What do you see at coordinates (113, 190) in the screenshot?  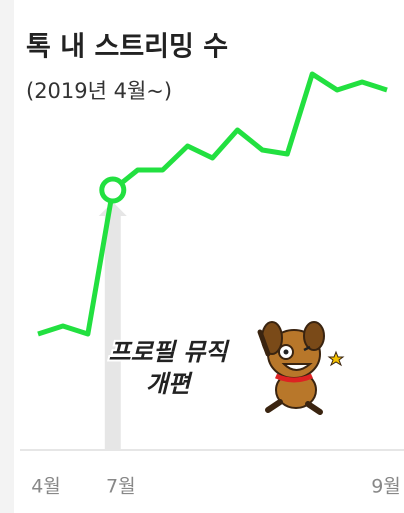 I see `highlight-point` at bounding box center [113, 190].